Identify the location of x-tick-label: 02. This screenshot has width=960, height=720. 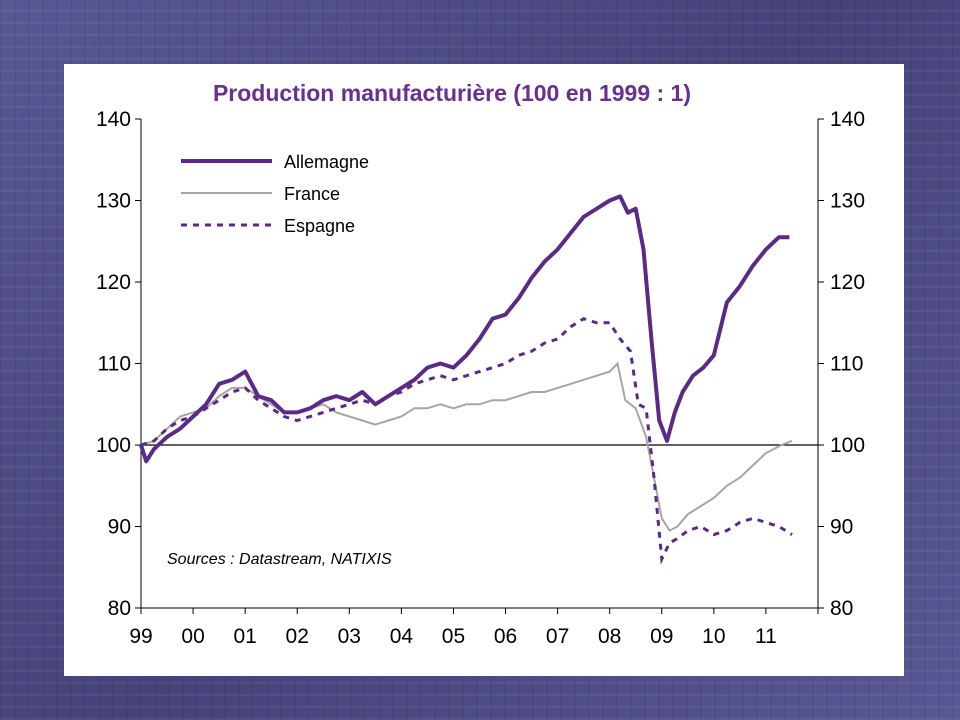
(297, 636).